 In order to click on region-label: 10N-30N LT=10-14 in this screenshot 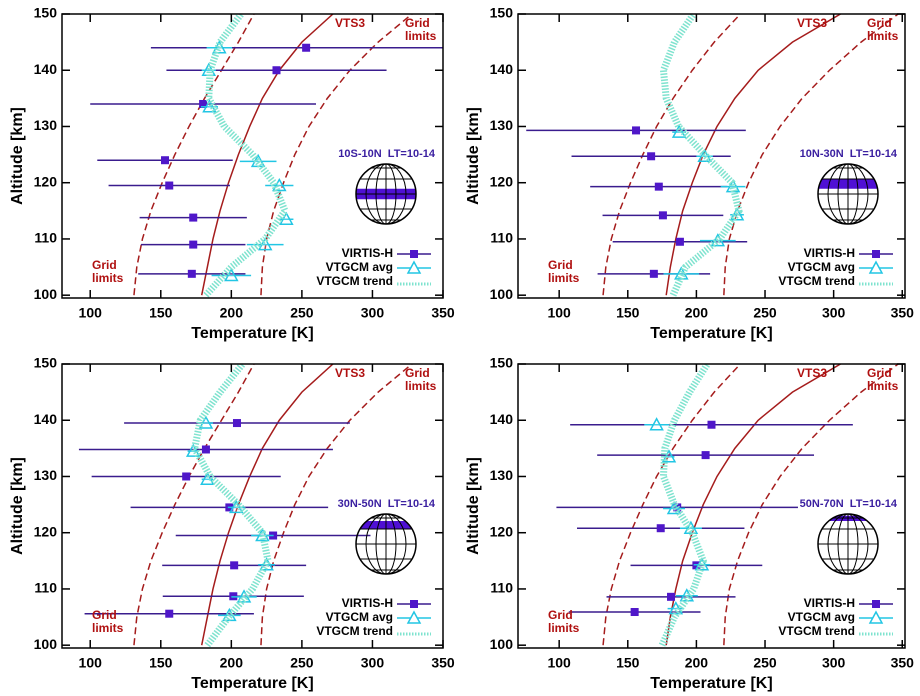, I will do `click(849, 154)`.